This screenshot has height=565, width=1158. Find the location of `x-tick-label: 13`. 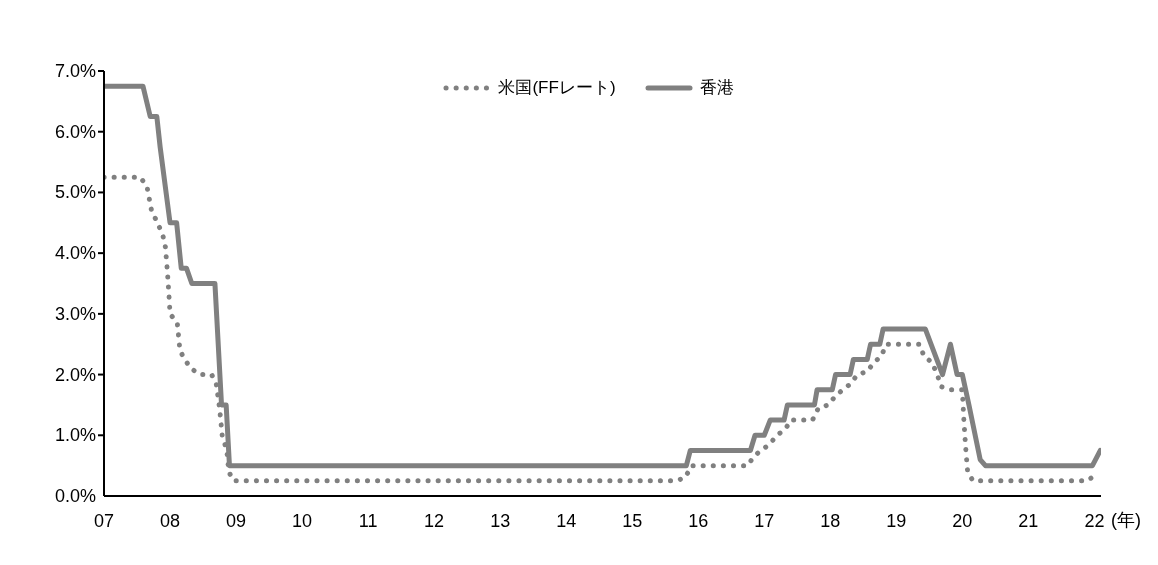

x-tick-label: 13 is located at coordinates (500, 520).